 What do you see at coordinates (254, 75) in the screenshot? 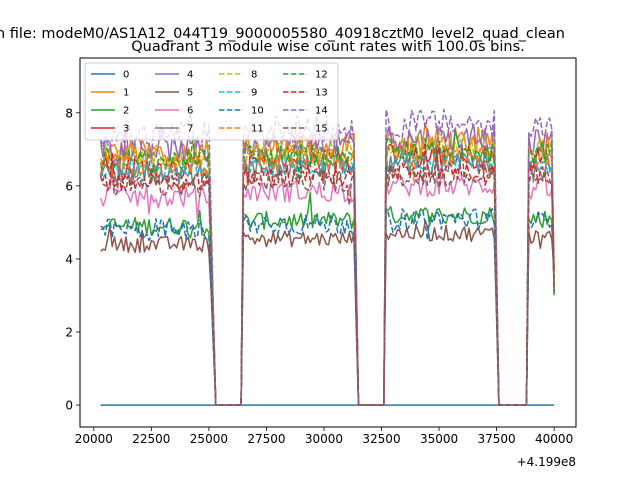
I see `legend-label-8: 8` at bounding box center [254, 75].